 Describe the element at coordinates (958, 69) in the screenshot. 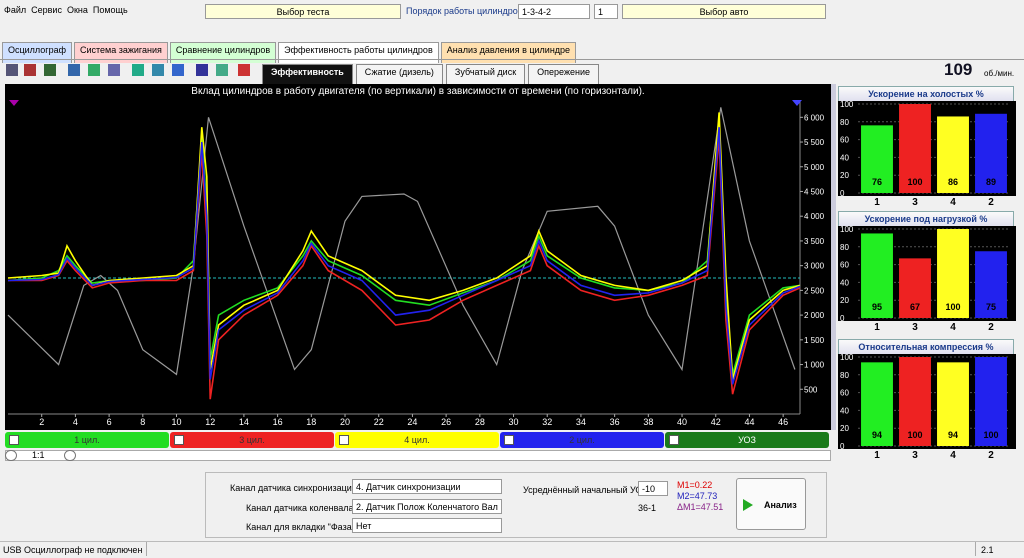

I see `rpm-value: 109` at that location.